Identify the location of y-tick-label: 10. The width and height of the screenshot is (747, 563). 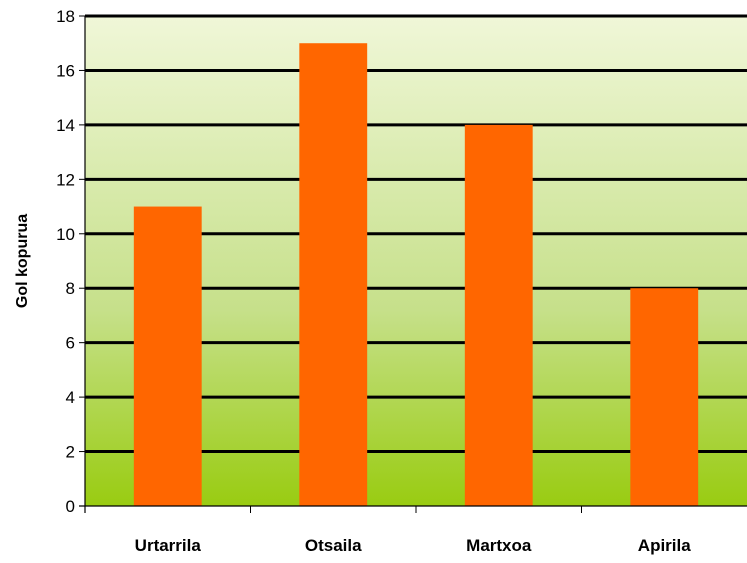
(65, 234).